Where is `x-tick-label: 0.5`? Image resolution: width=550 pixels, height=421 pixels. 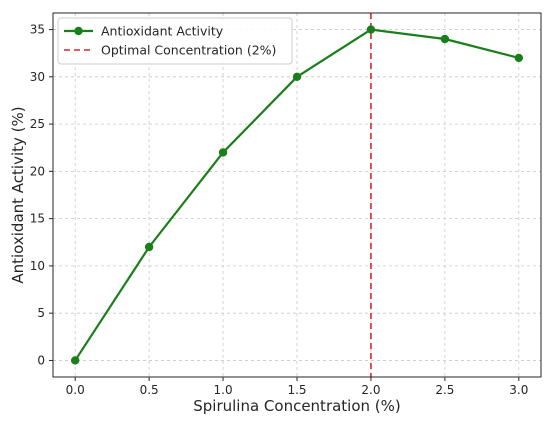 x-tick-label: 0.5 is located at coordinates (149, 390).